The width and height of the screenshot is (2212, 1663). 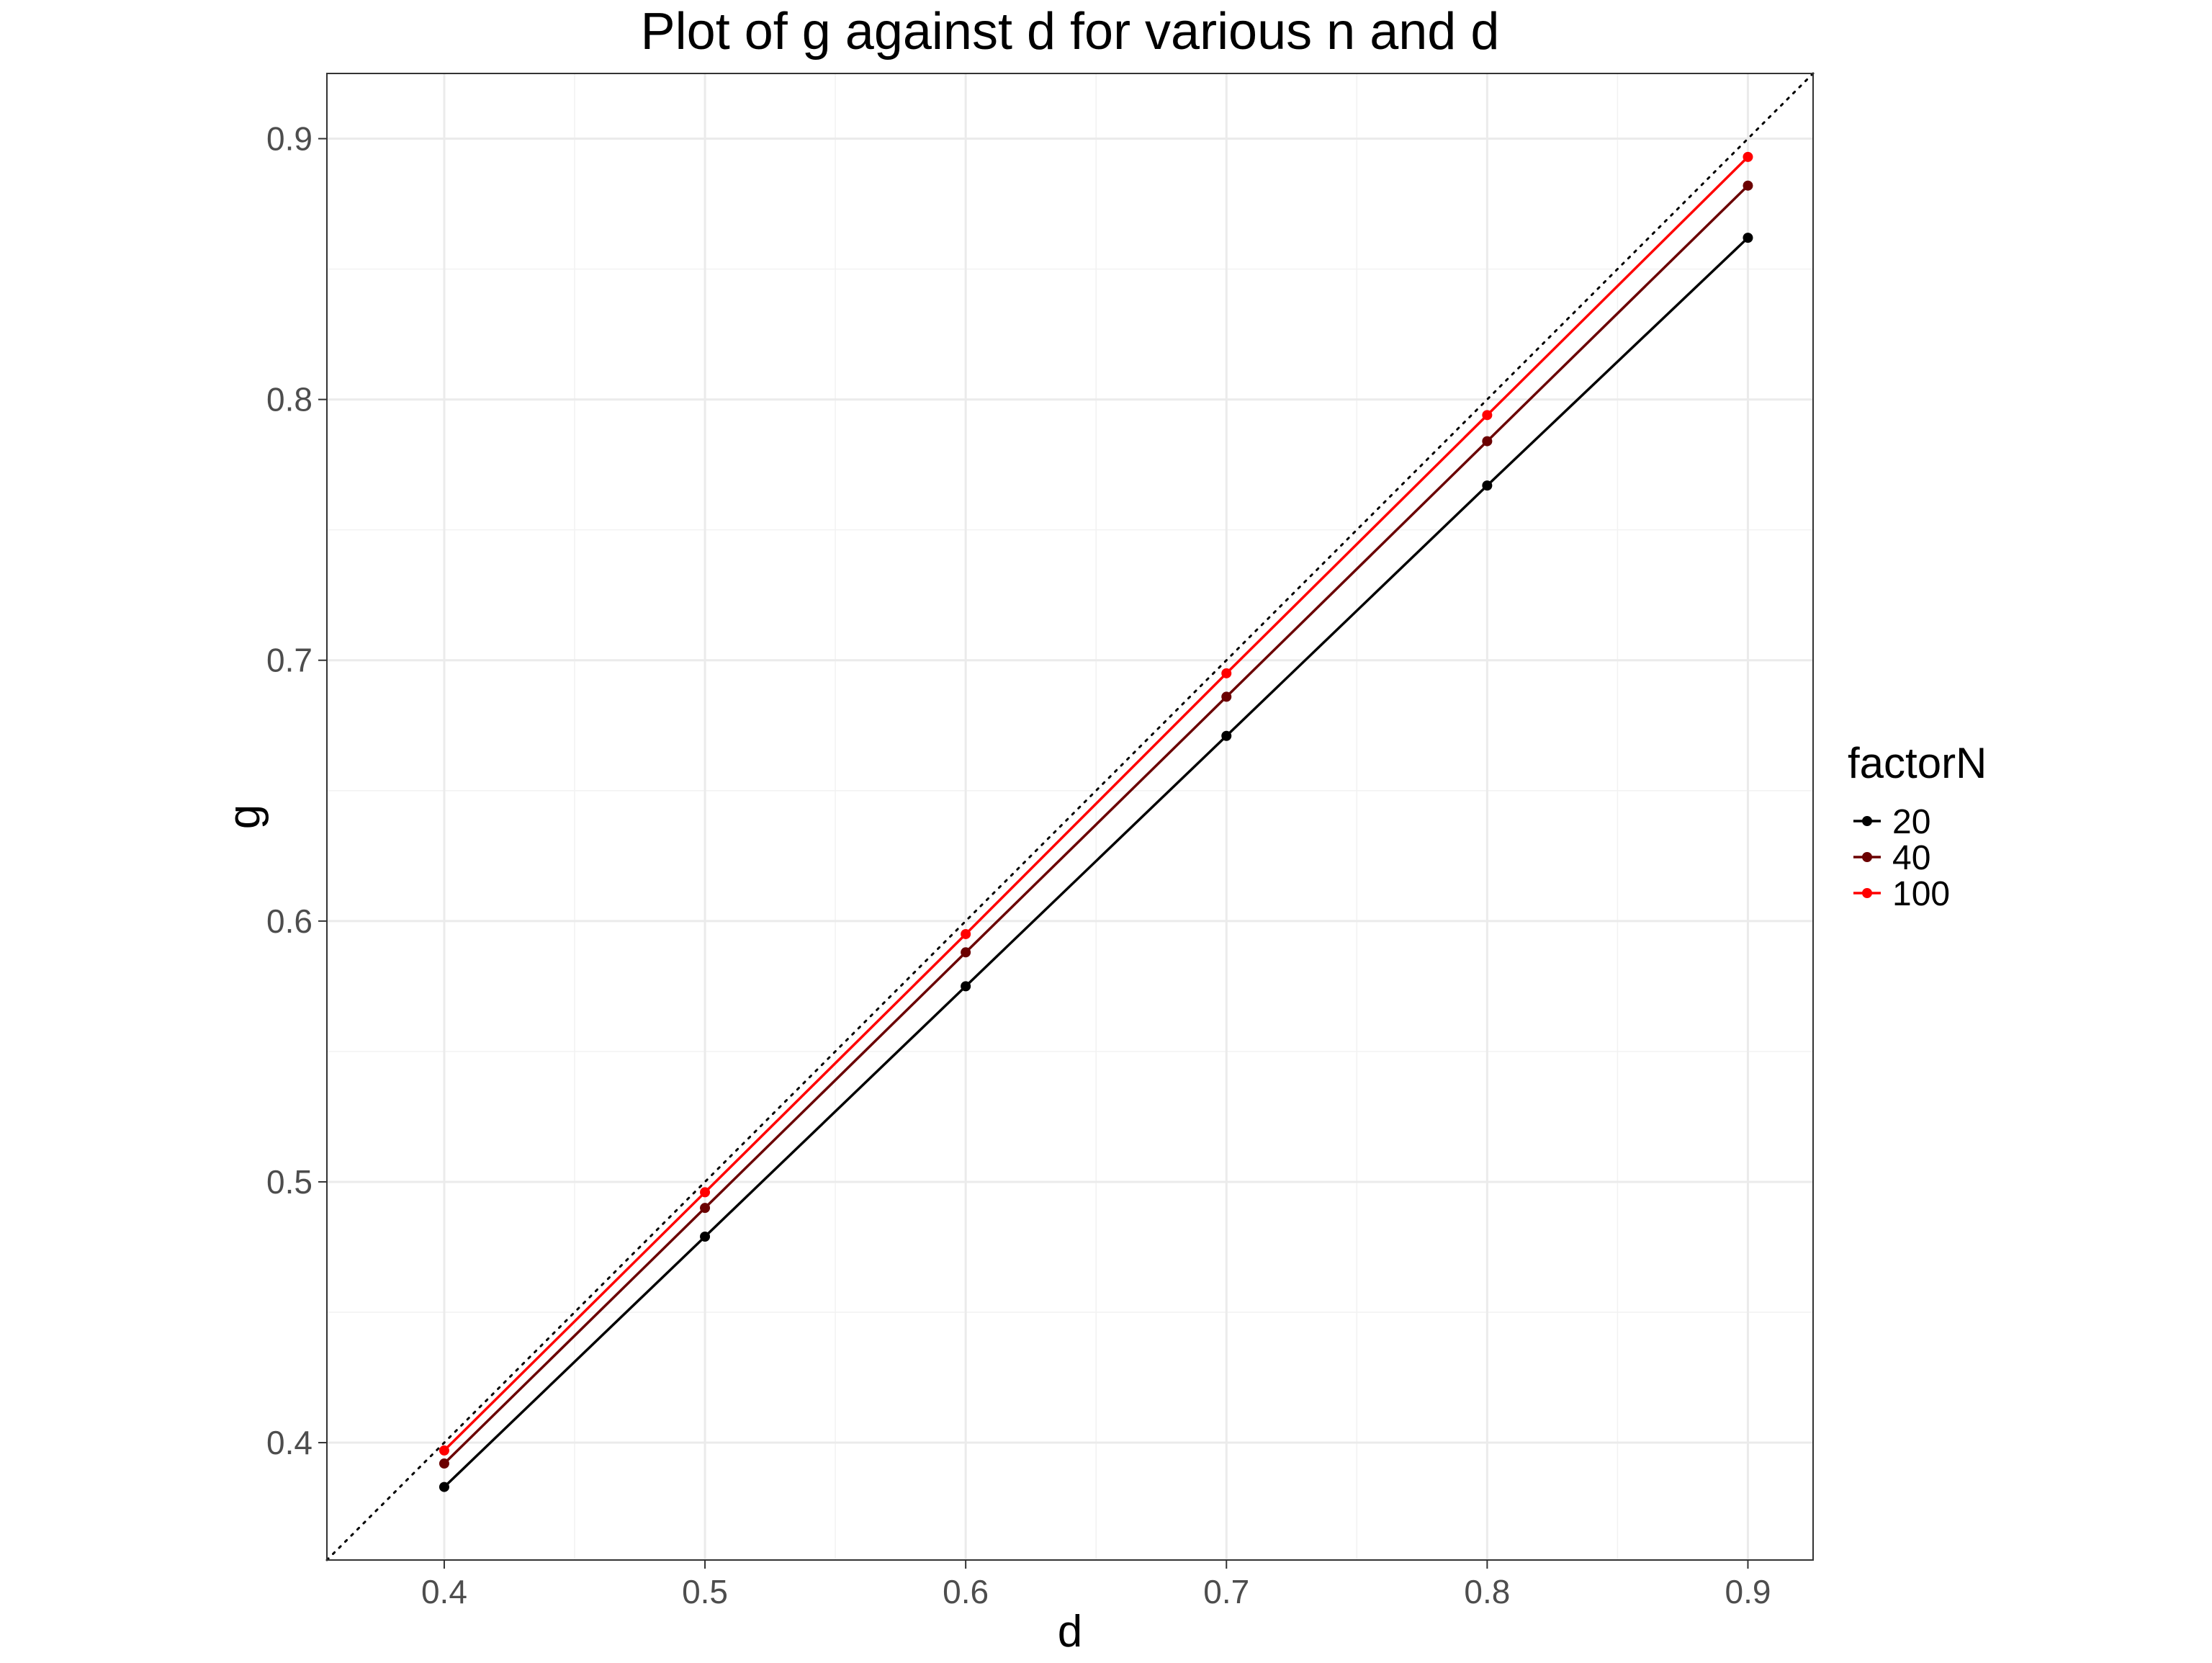 What do you see at coordinates (289, 1182) in the screenshot?
I see `y-tick-label: 0.5` at bounding box center [289, 1182].